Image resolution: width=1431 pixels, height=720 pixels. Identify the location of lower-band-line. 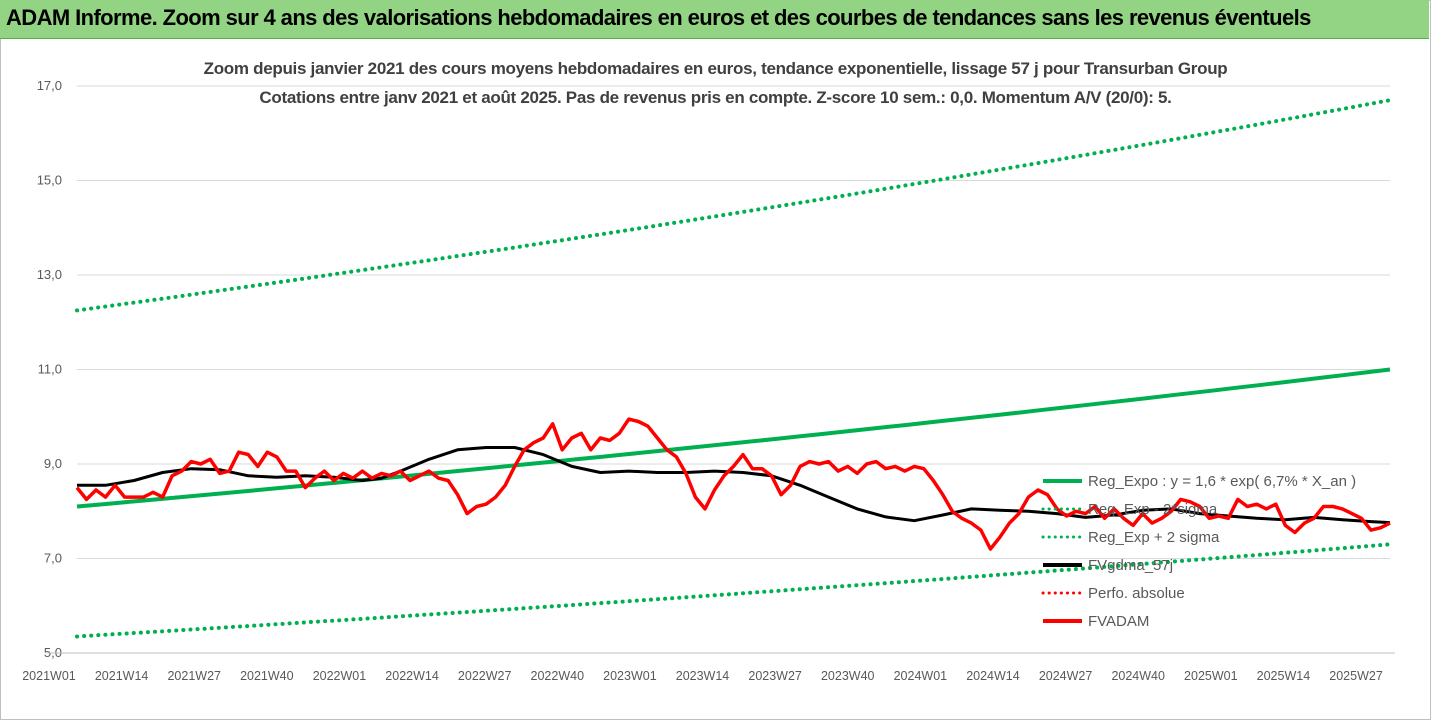
(733, 590).